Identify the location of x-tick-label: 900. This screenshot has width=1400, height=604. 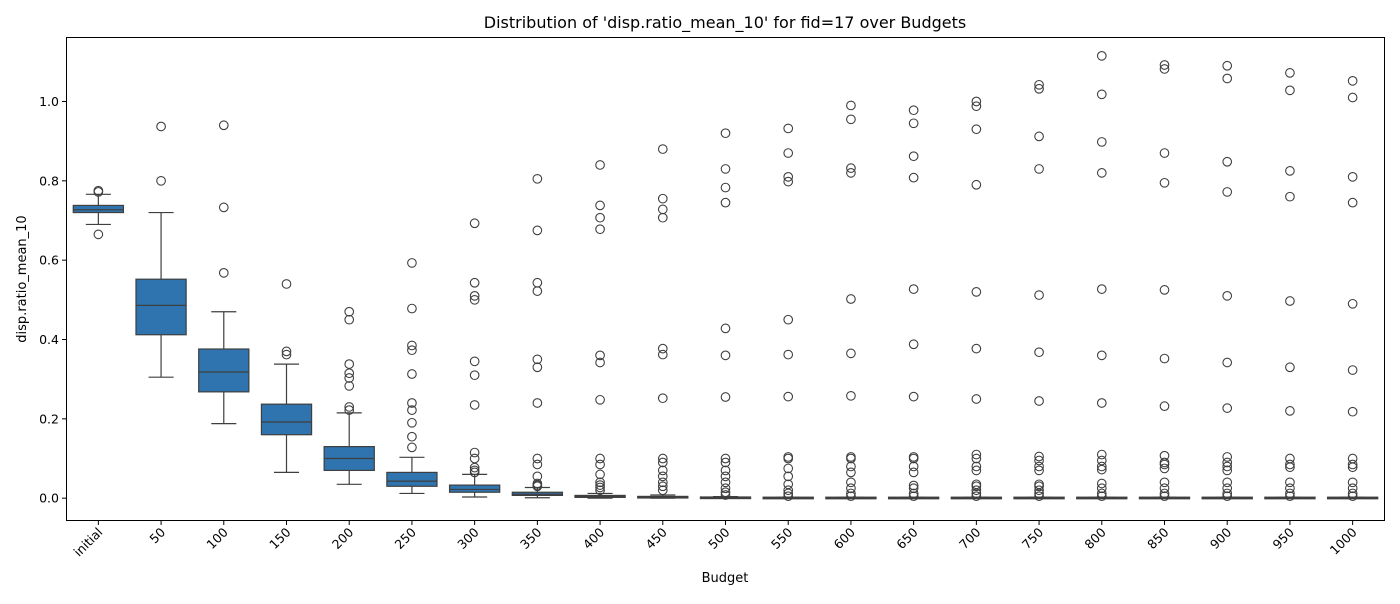
(1221, 538).